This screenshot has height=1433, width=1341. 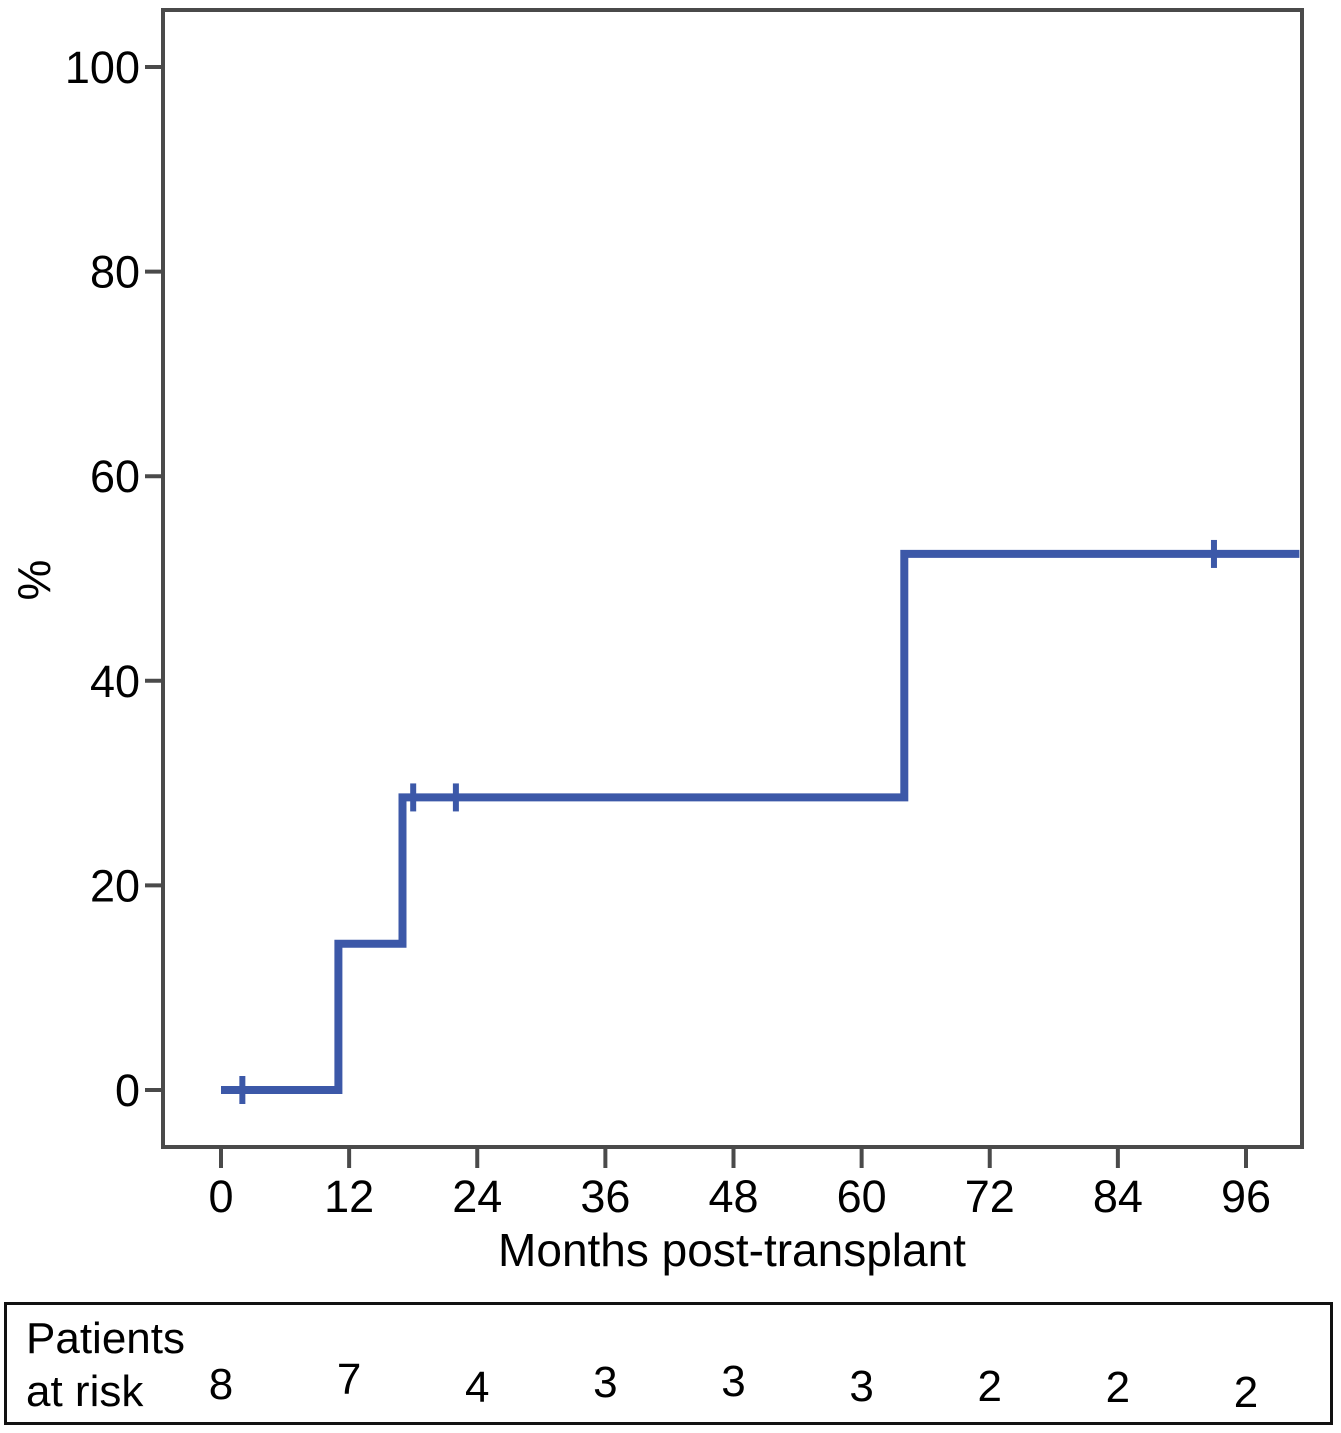 I want to click on x-tick-label: 96, so click(x=1246, y=1196).